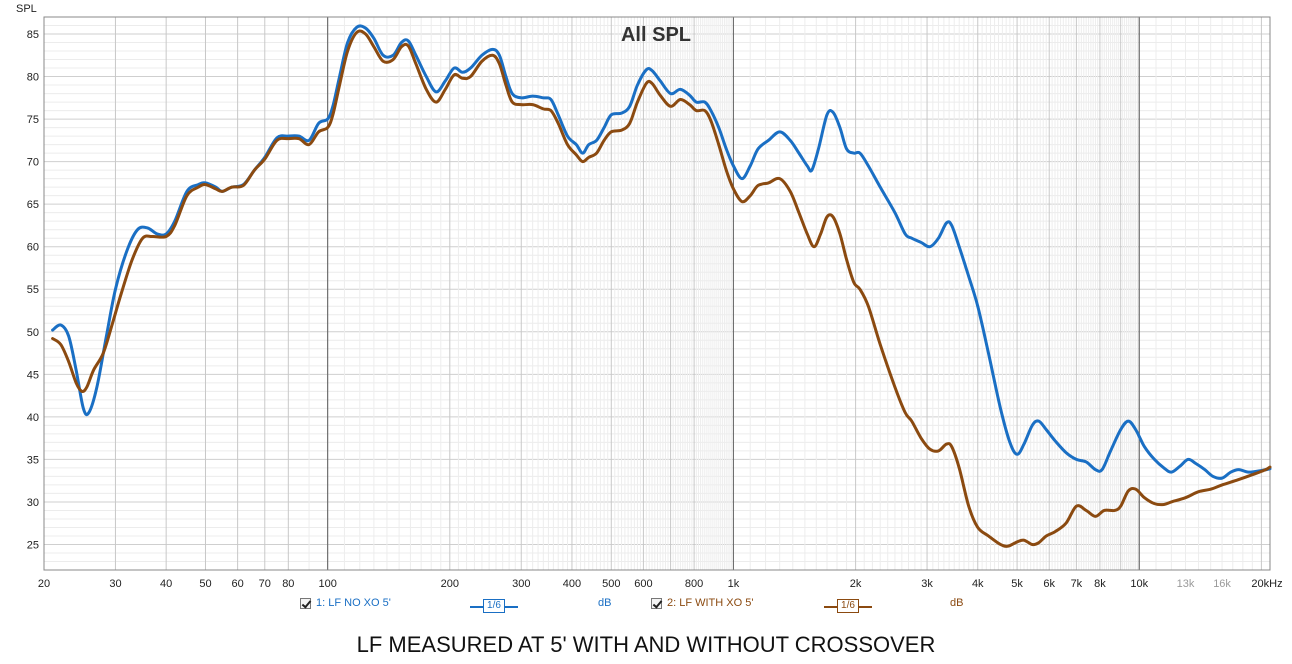  What do you see at coordinates (33, 35) in the screenshot?
I see `y-tick-label: 85` at bounding box center [33, 35].